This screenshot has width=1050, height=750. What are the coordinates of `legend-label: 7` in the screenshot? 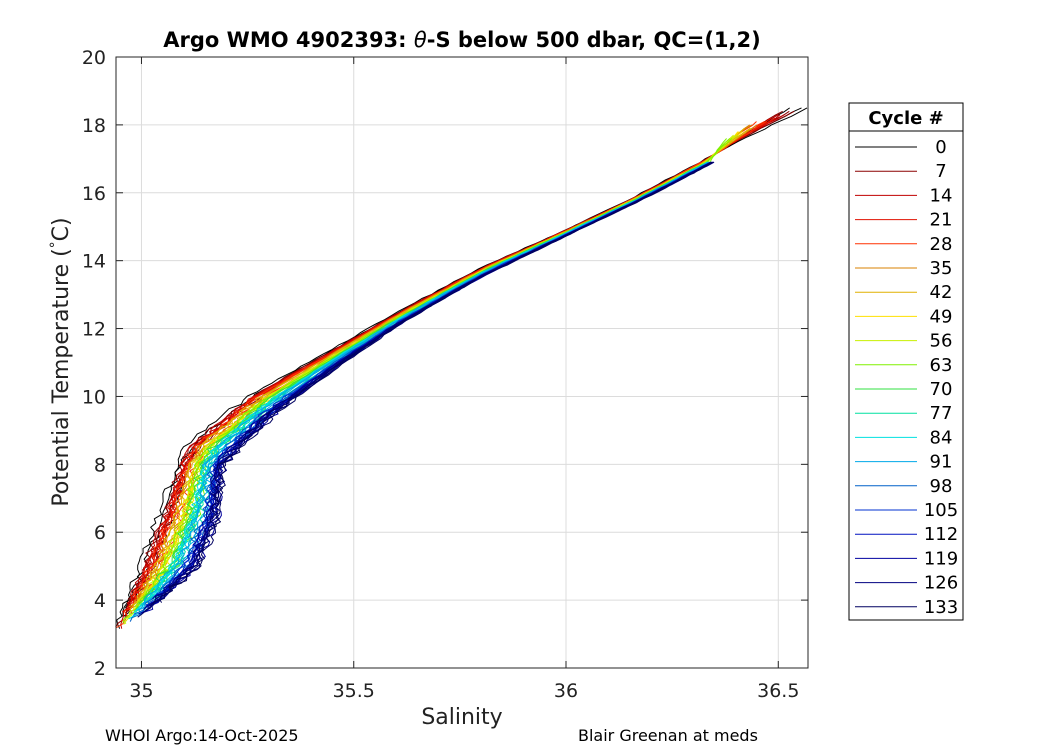 It's located at (940, 171).